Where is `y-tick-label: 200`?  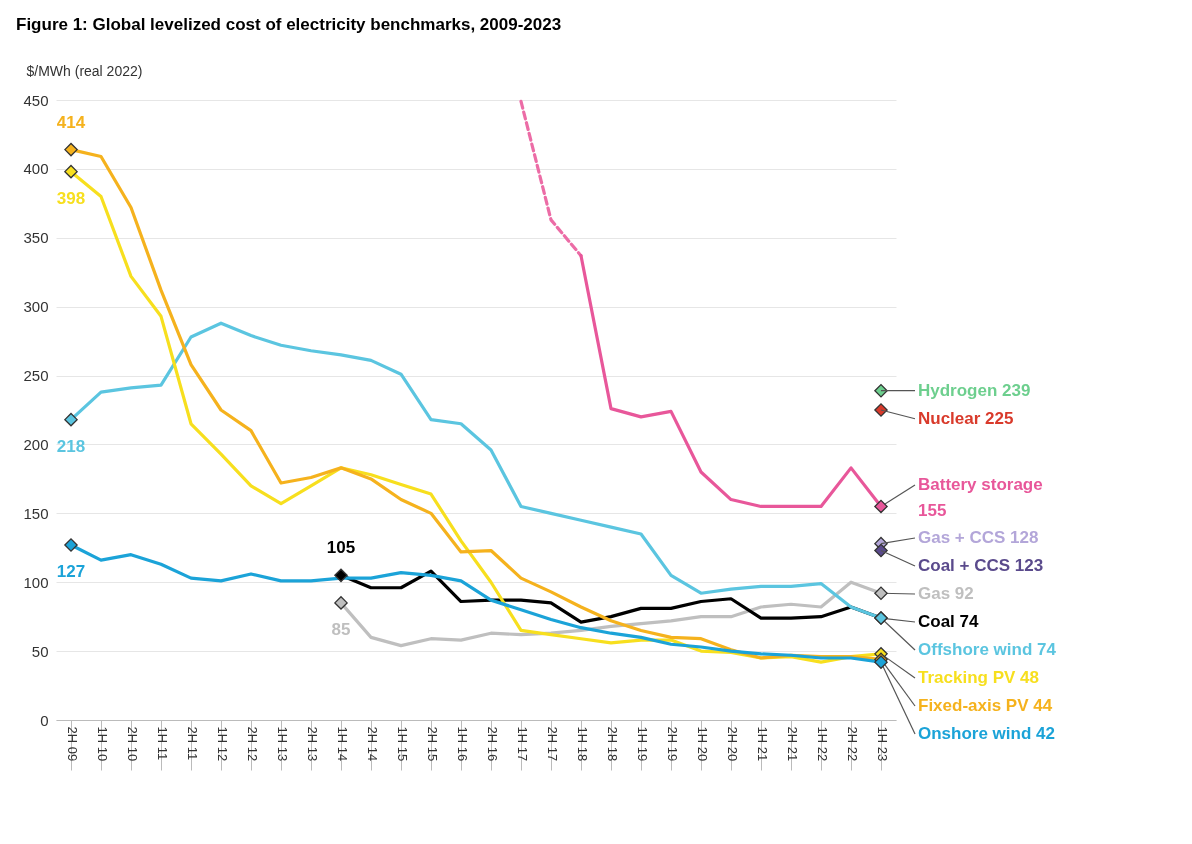
y-tick-label: 200 is located at coordinates (36, 444).